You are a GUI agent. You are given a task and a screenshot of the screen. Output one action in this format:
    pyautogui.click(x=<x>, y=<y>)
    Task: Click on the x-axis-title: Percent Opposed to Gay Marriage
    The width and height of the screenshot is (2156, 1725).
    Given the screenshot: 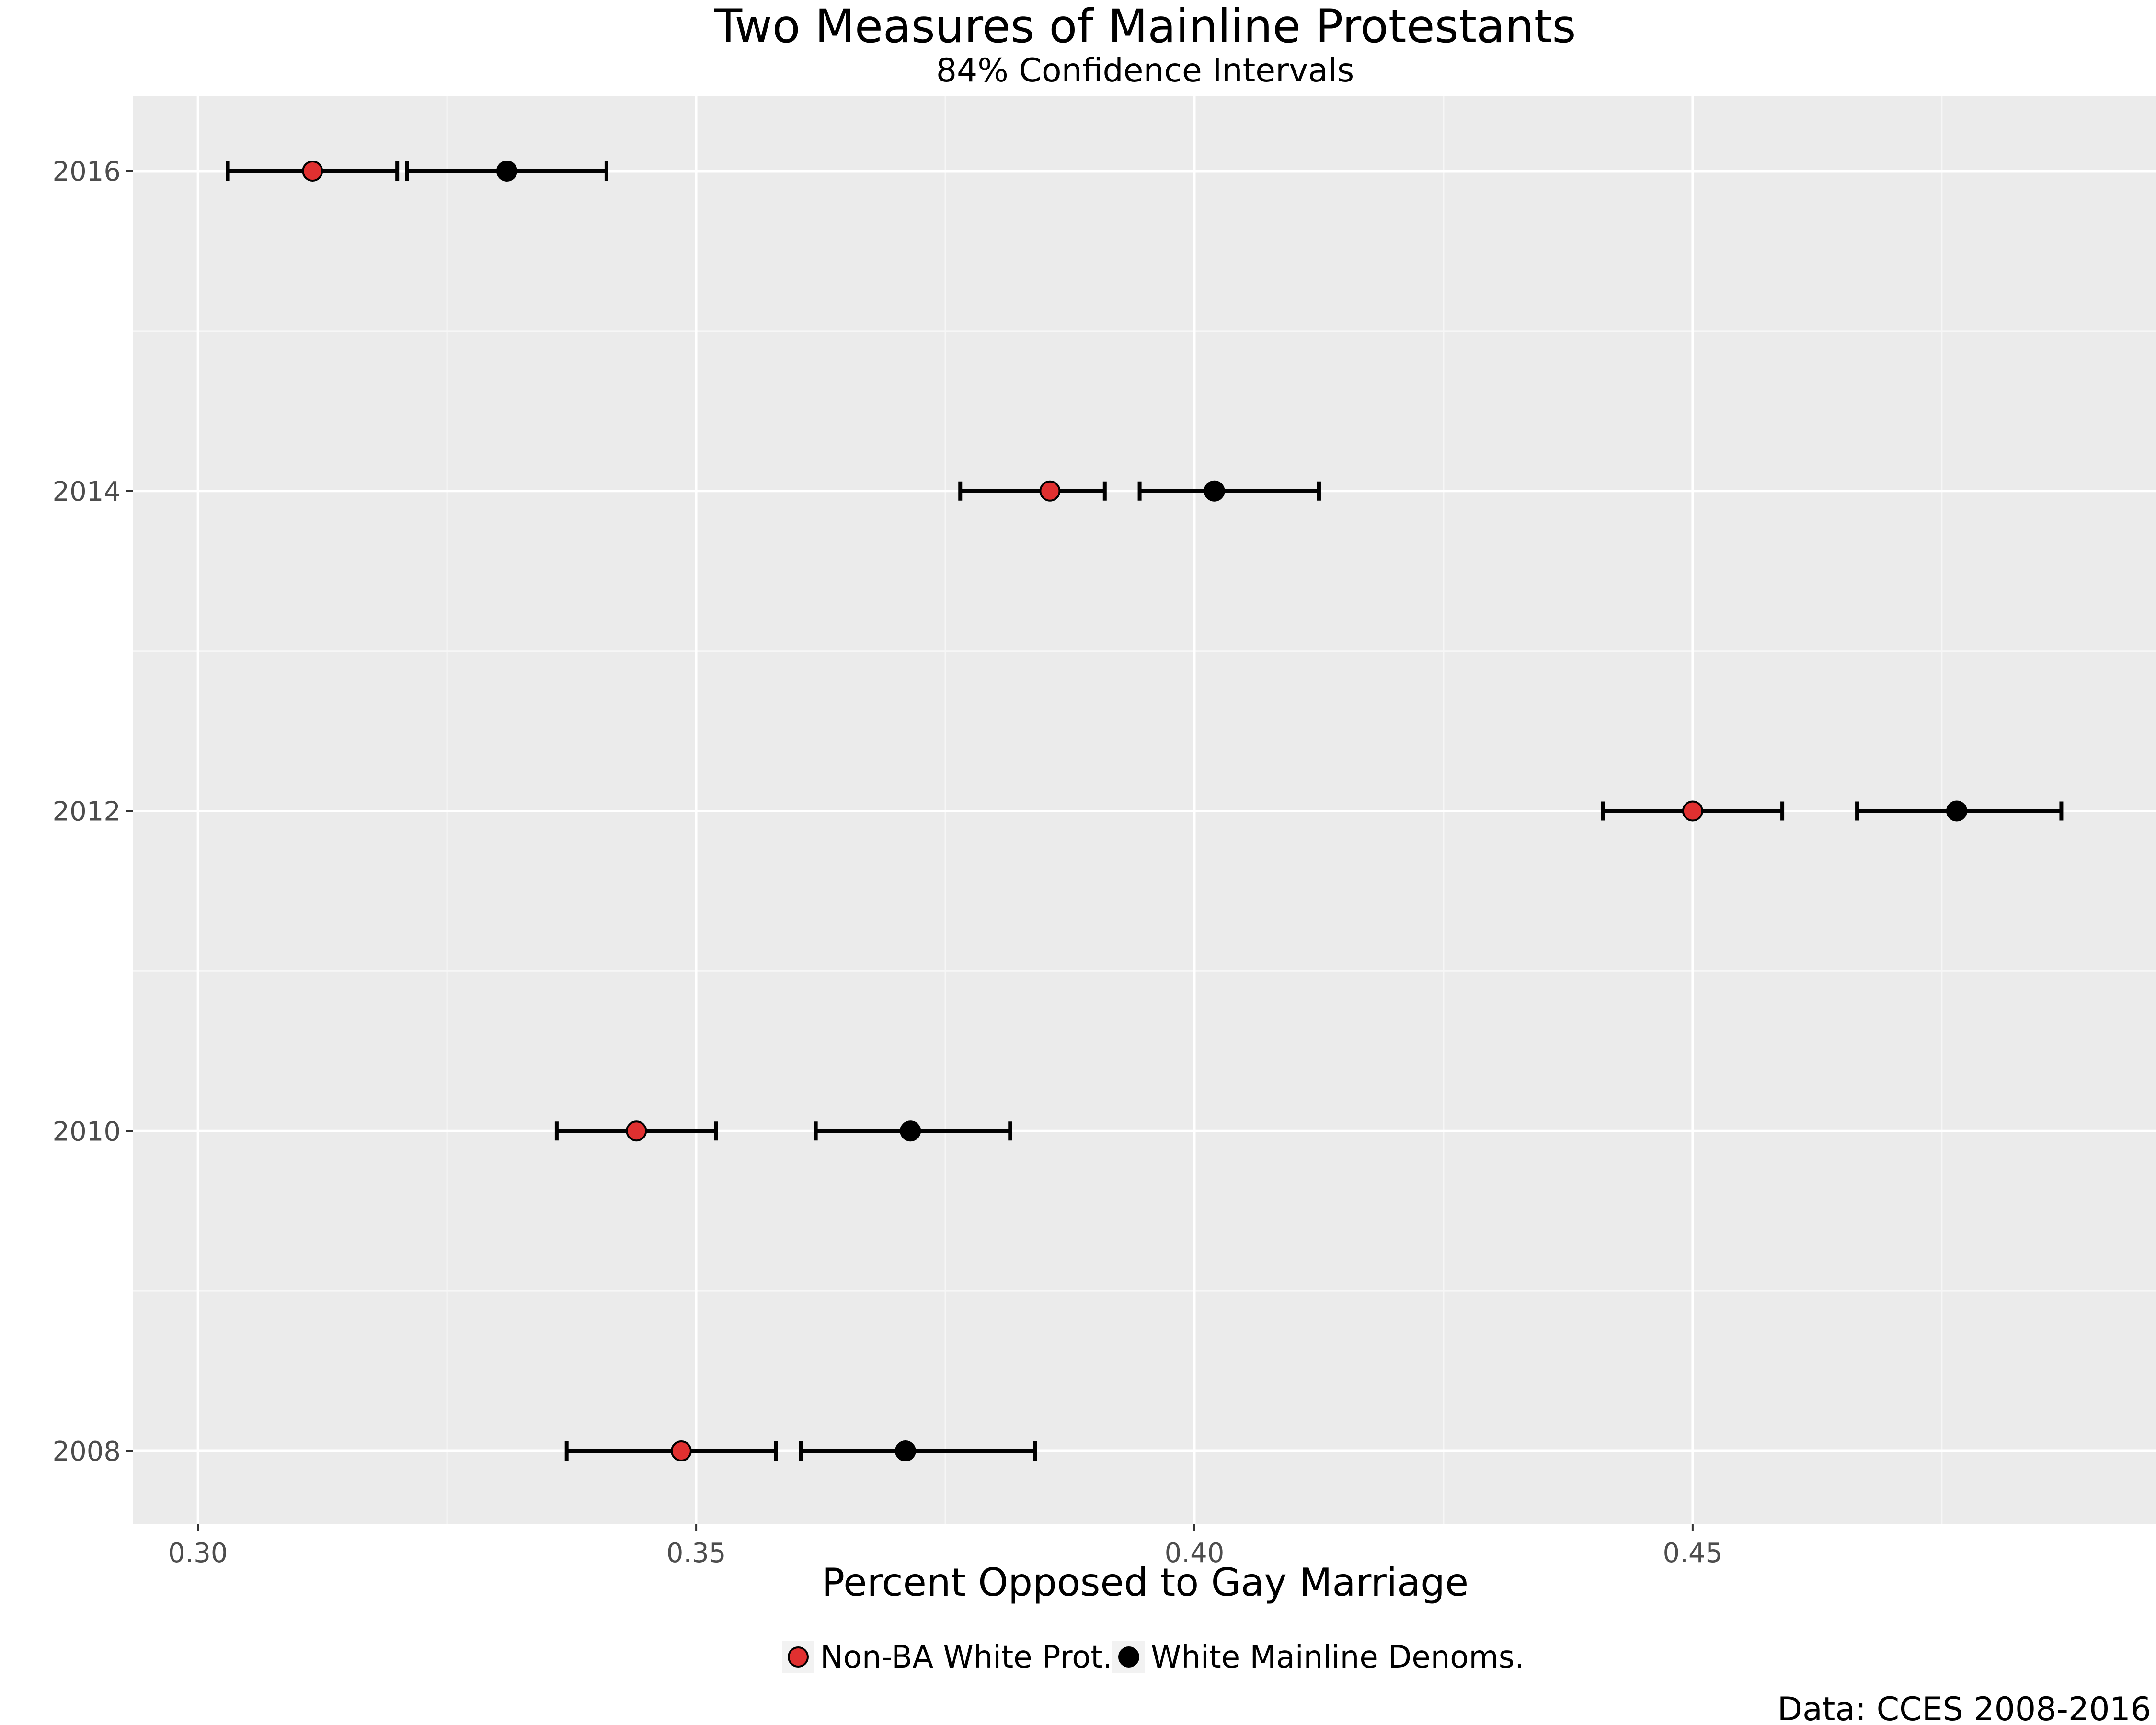 What is the action you would take?
    pyautogui.click(x=1145, y=1582)
    